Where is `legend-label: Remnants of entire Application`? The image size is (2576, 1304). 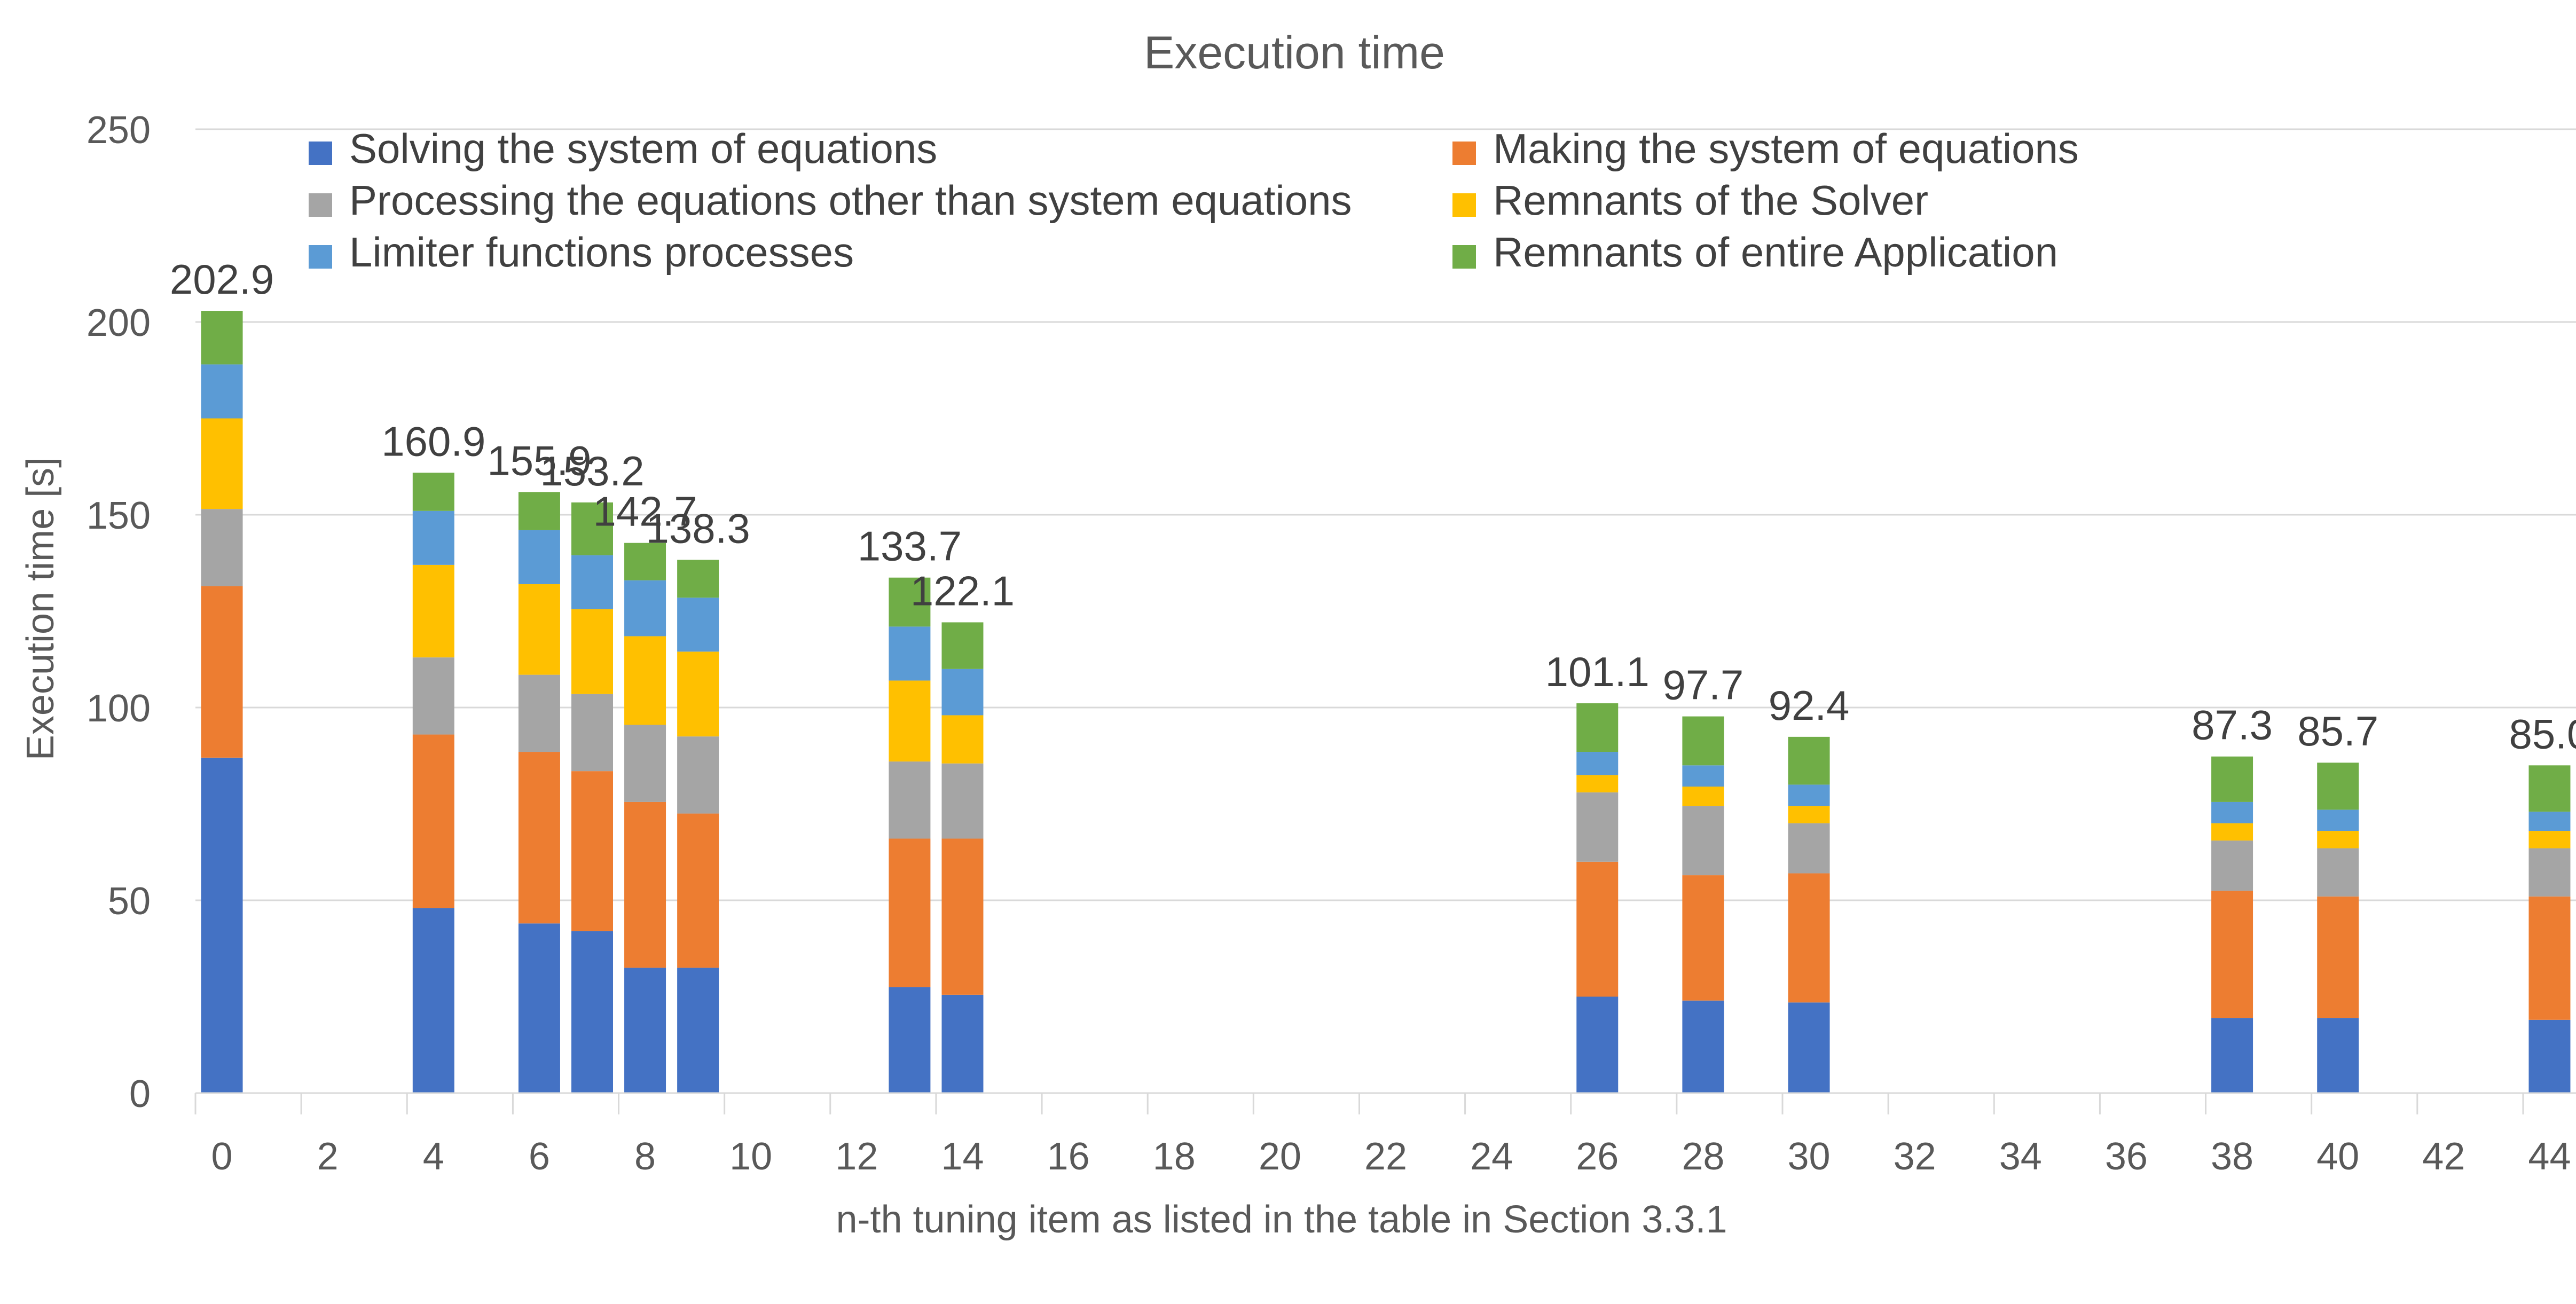
legend-label: Remnants of entire Application is located at coordinates (1775, 252).